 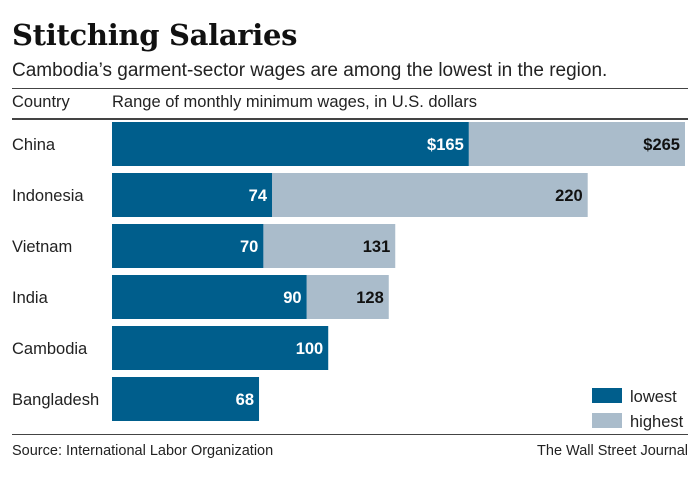 I want to click on value-label-lowest-china: $165, so click(x=445, y=145).